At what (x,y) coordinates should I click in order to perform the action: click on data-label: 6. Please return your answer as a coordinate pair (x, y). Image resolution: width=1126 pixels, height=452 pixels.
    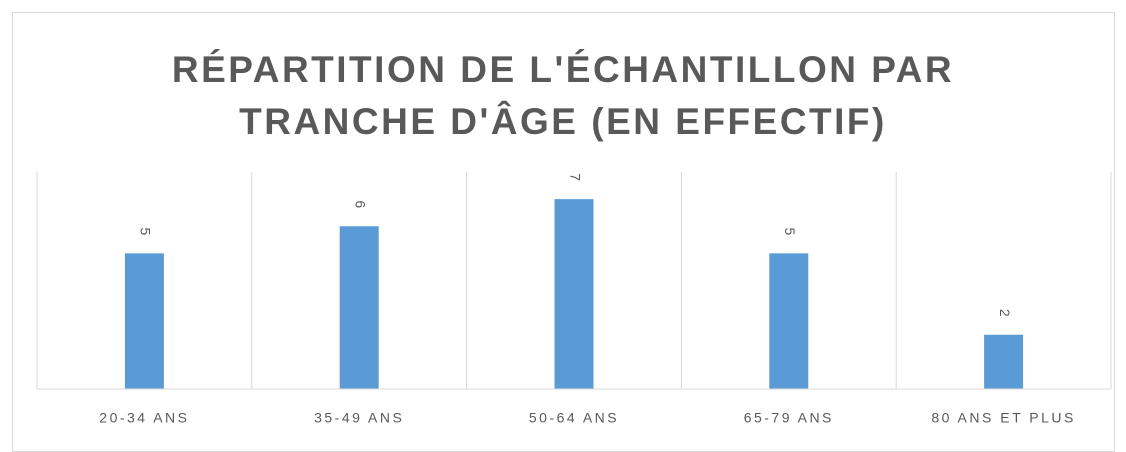
    Looking at the image, I should click on (360, 204).